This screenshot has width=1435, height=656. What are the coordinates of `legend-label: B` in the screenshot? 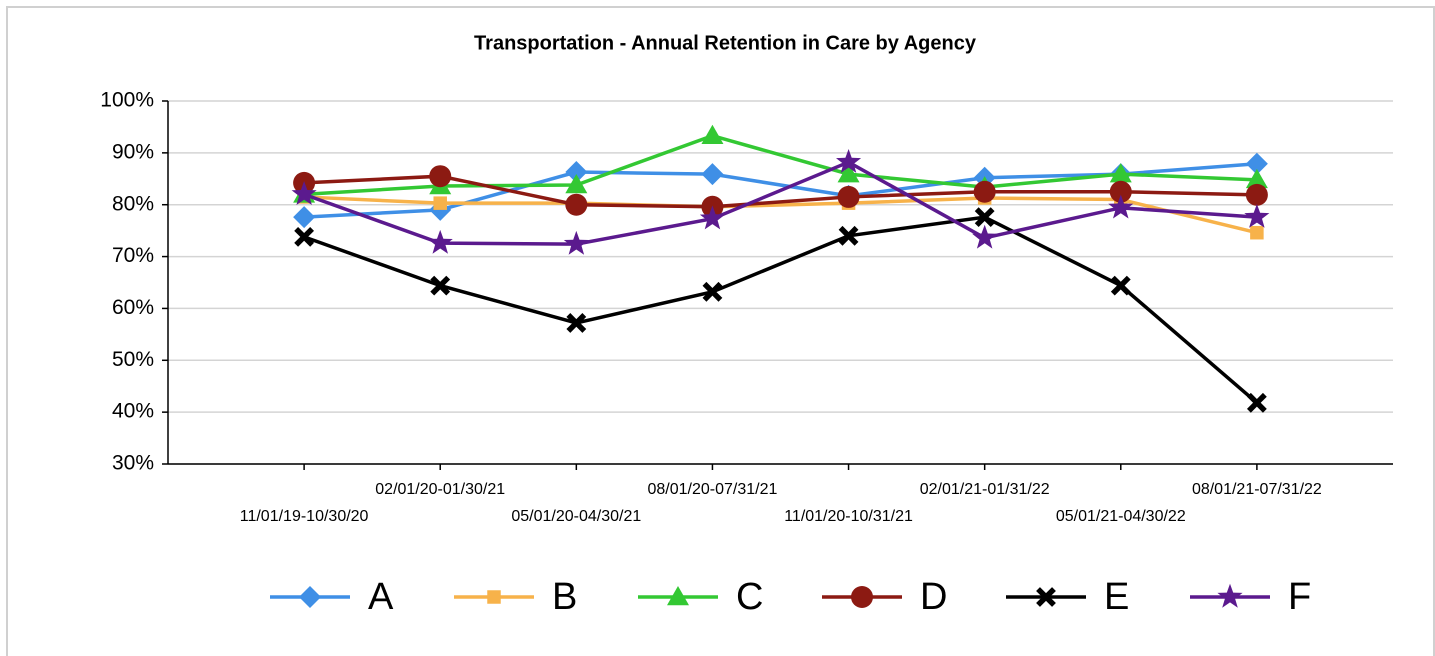 It's located at (564, 597).